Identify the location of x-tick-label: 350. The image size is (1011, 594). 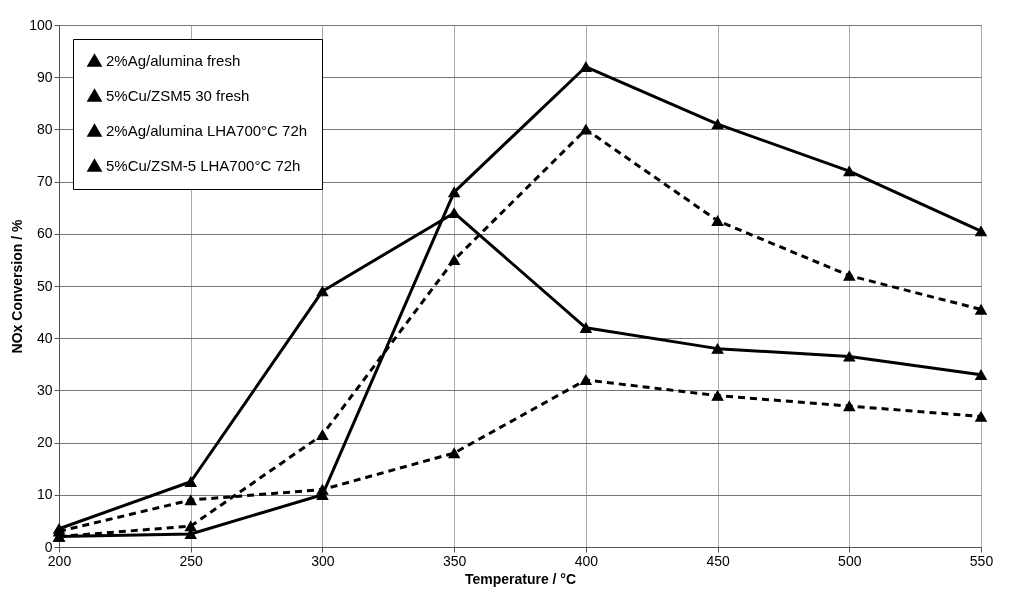
(454, 560).